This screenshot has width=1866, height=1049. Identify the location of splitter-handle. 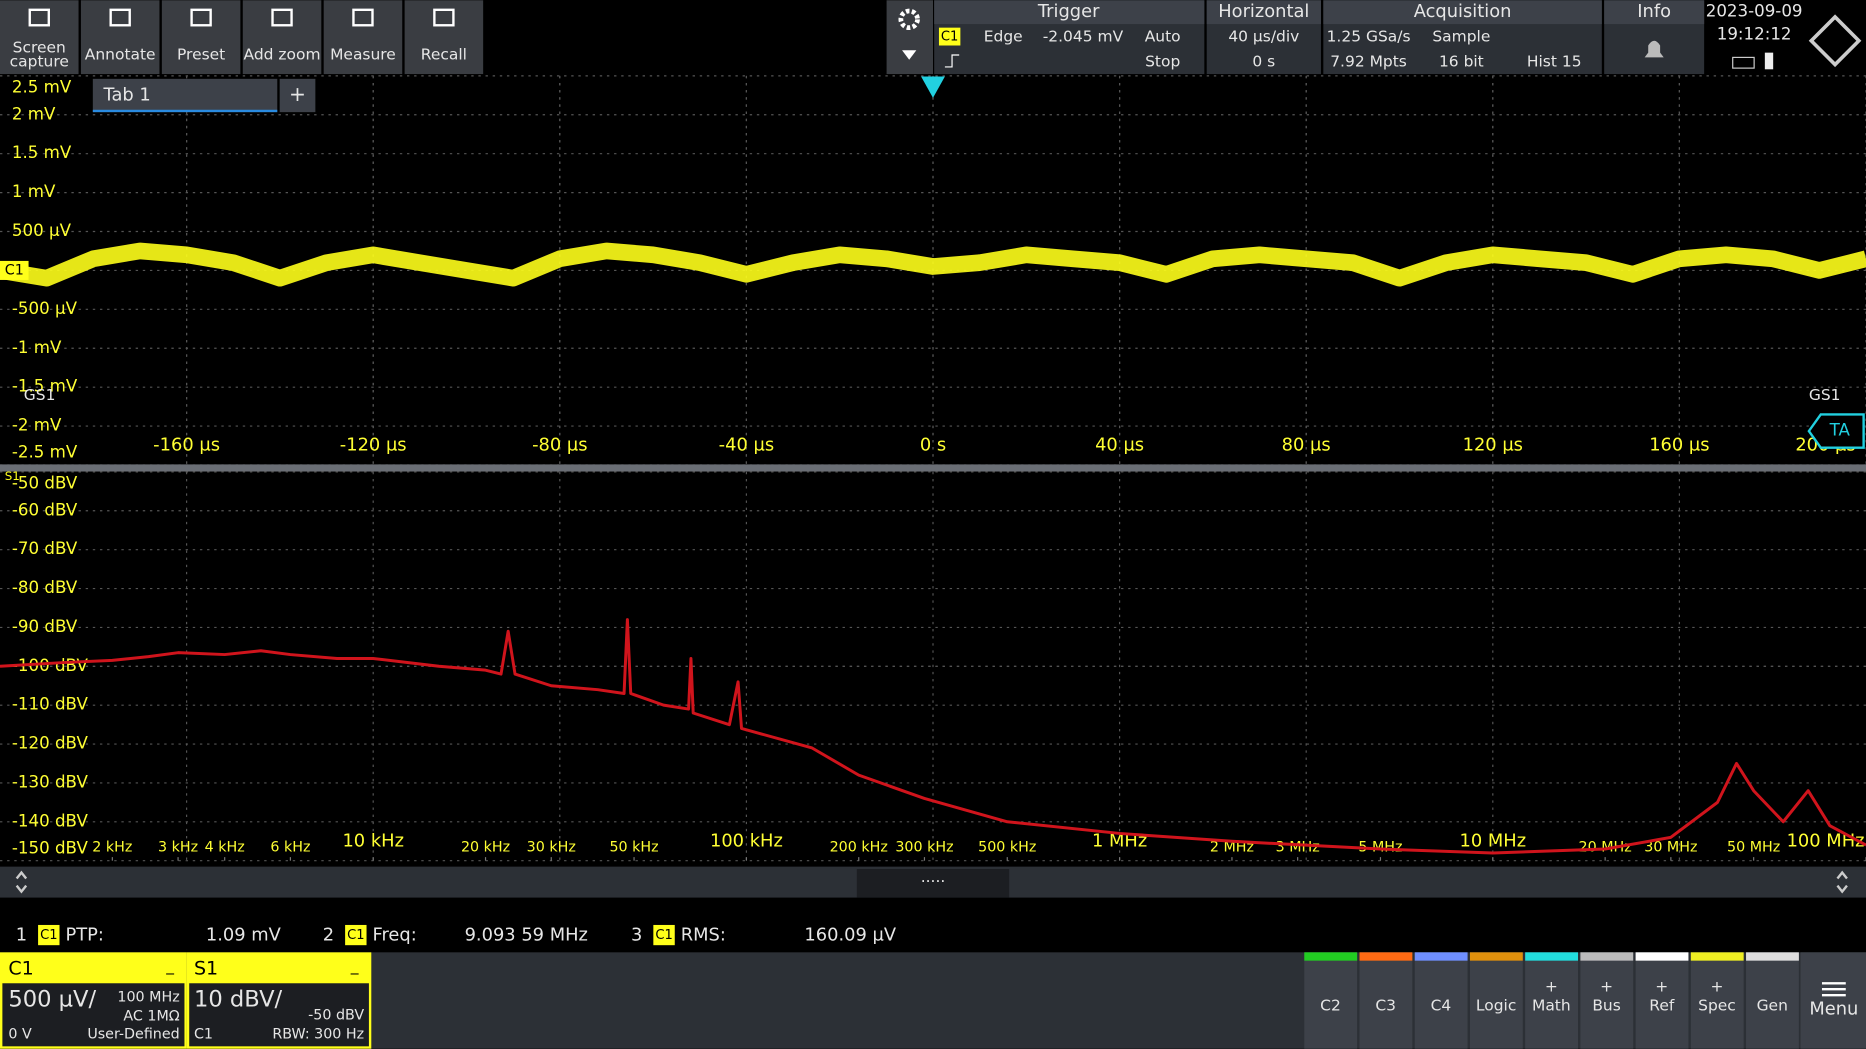
(933, 883).